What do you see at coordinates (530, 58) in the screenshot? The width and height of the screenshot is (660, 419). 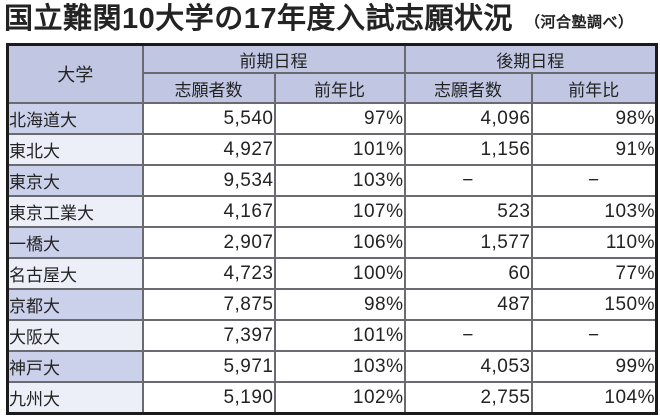 I see `header-second-term: 後期日程` at bounding box center [530, 58].